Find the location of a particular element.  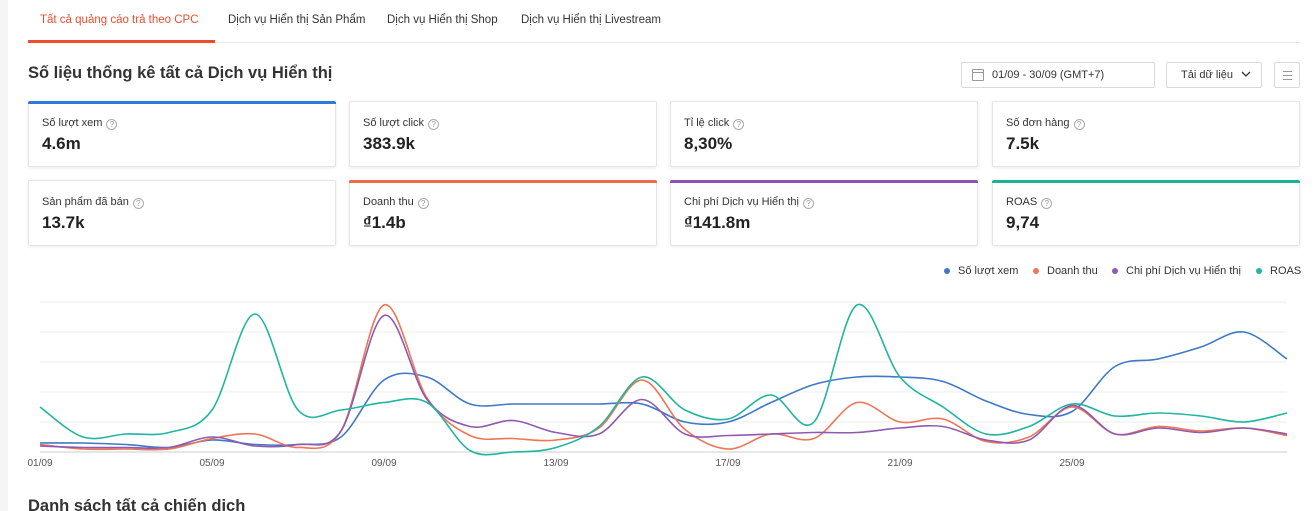

metric-card-orders: Số đơn hàng? 7.5k is located at coordinates (1146, 134).